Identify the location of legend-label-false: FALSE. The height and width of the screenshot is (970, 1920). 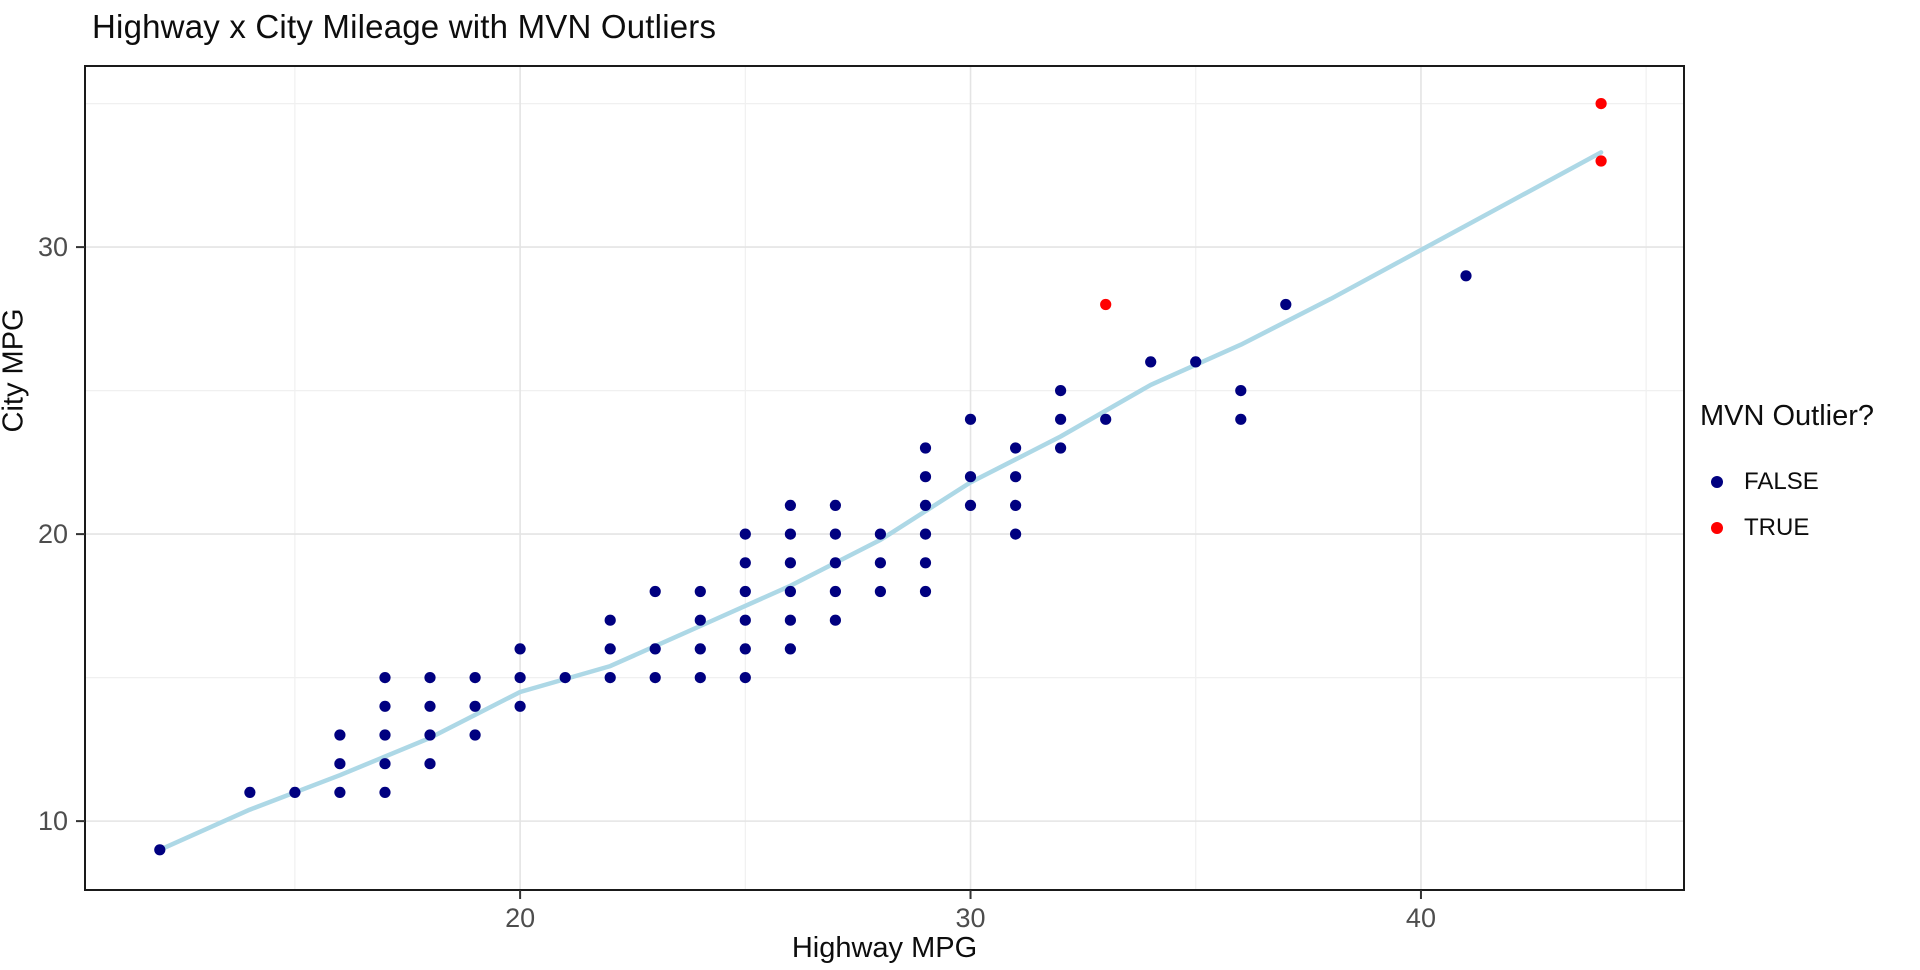
(1781, 481).